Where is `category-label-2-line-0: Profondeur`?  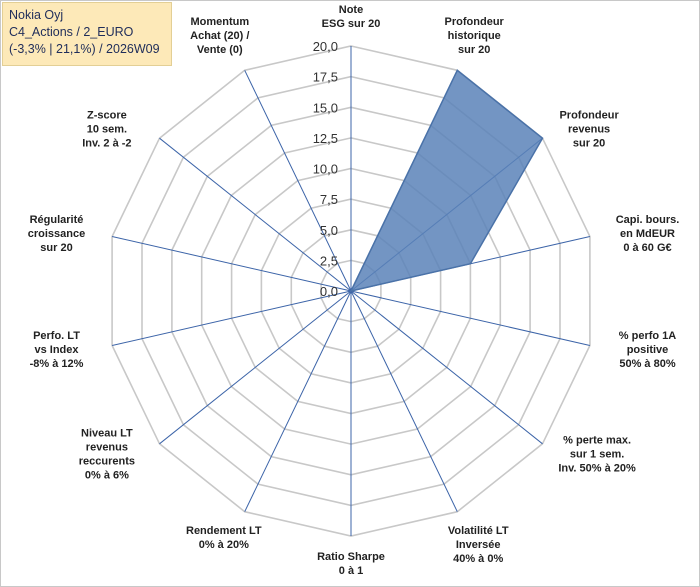
category-label-2-line-0: Profondeur is located at coordinates (589, 115).